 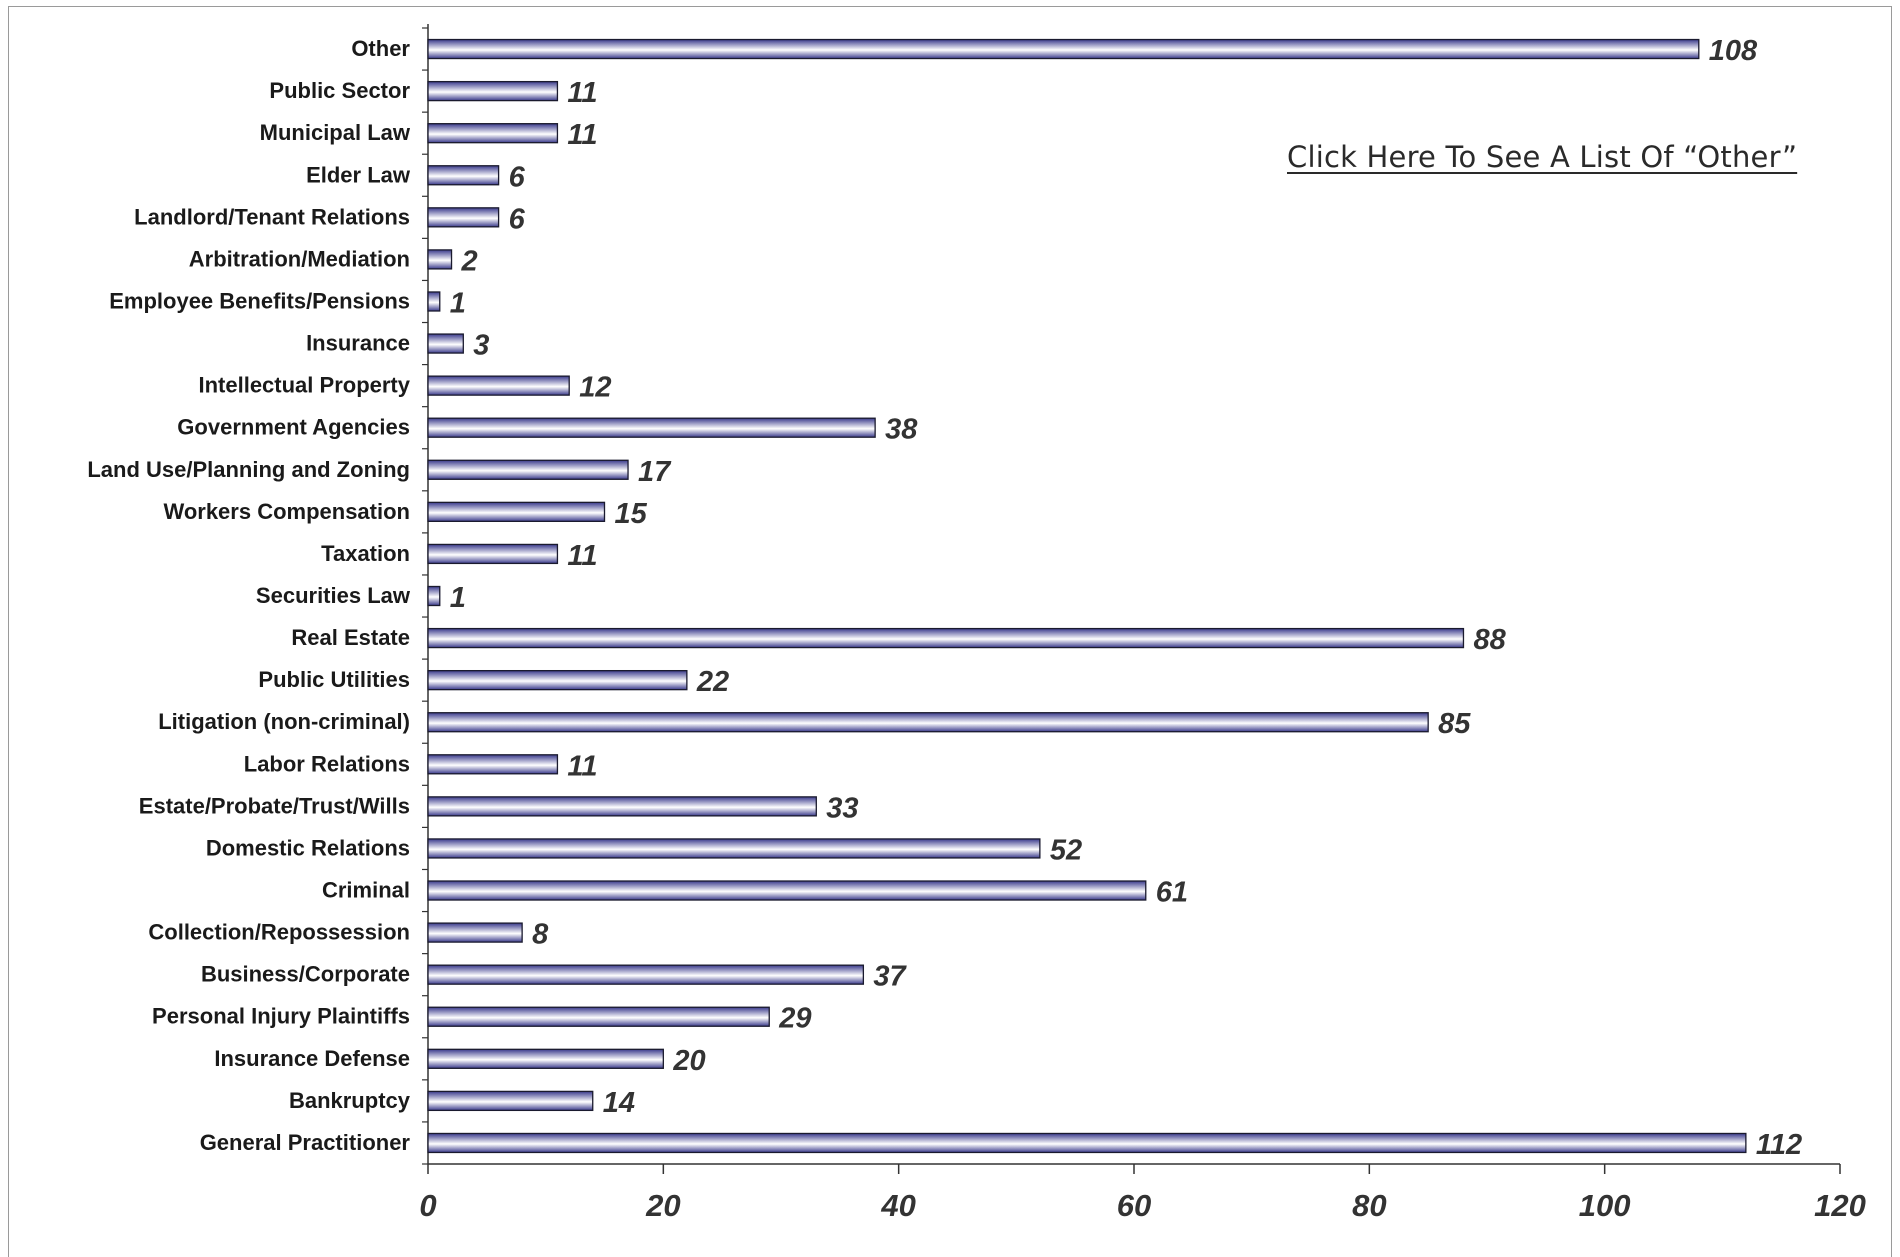 What do you see at coordinates (890, 977) in the screenshot?
I see `value-label: 37` at bounding box center [890, 977].